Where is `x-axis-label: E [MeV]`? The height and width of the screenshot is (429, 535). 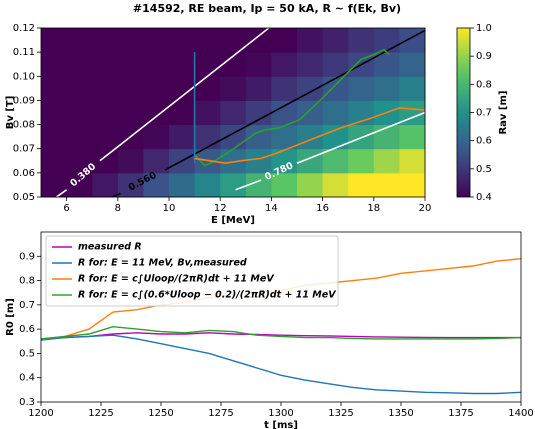
x-axis-label: E [MeV] is located at coordinates (233, 220).